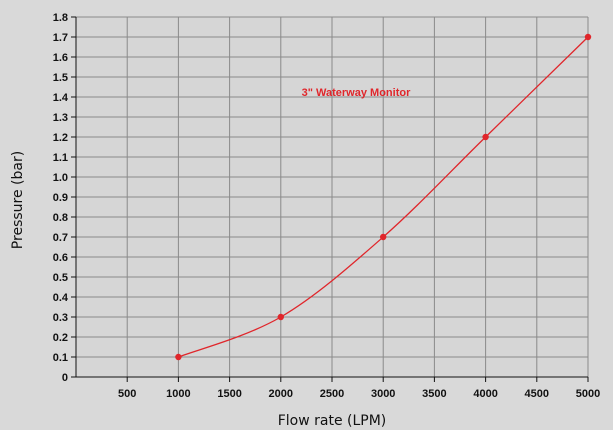  What do you see at coordinates (60, 18) in the screenshot?
I see `y-tick-label: 1.8` at bounding box center [60, 18].